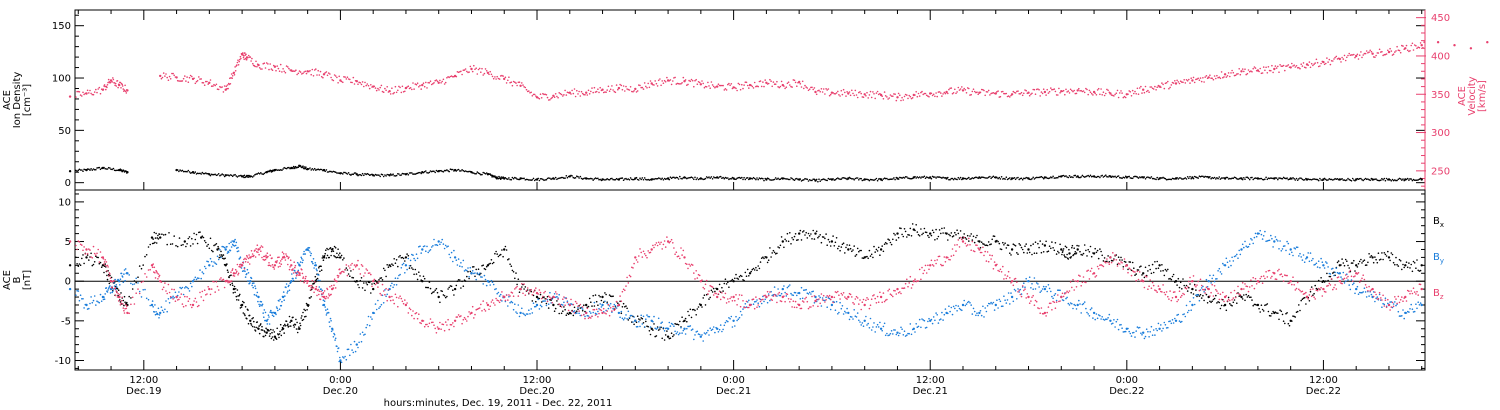 Image resolution: width=1500 pixels, height=410 pixels. What do you see at coordinates (1061, 249) in the screenshot?
I see `bx-point` at bounding box center [1061, 249].